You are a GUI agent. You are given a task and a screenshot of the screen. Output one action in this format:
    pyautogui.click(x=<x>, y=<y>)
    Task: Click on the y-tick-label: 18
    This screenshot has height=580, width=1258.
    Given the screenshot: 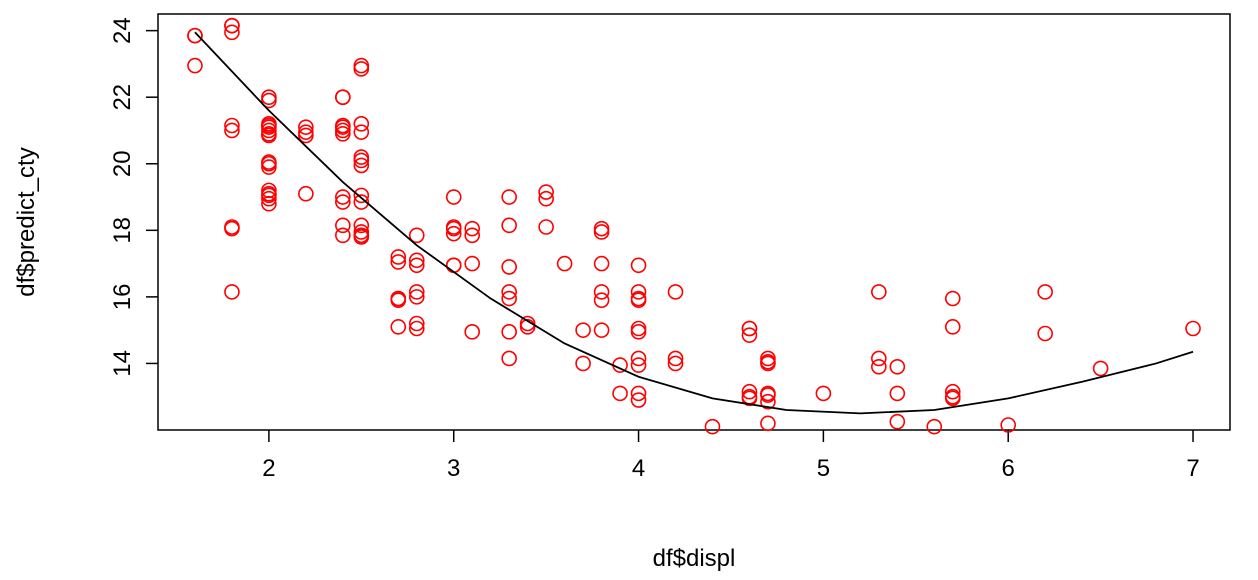 What is the action you would take?
    pyautogui.click(x=122, y=230)
    